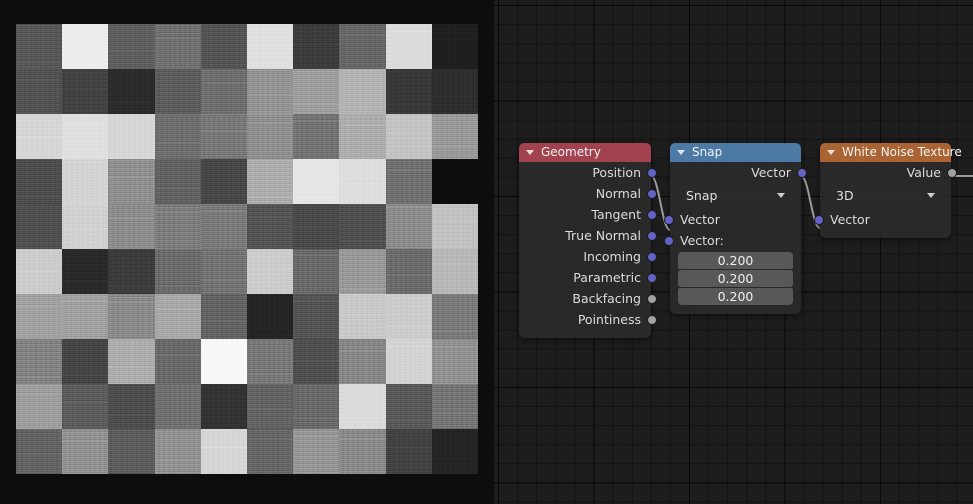 The width and height of the screenshot is (973, 504). What do you see at coordinates (738, 172) in the screenshot?
I see `socket-row-snap-vector-out: Vector` at bounding box center [738, 172].